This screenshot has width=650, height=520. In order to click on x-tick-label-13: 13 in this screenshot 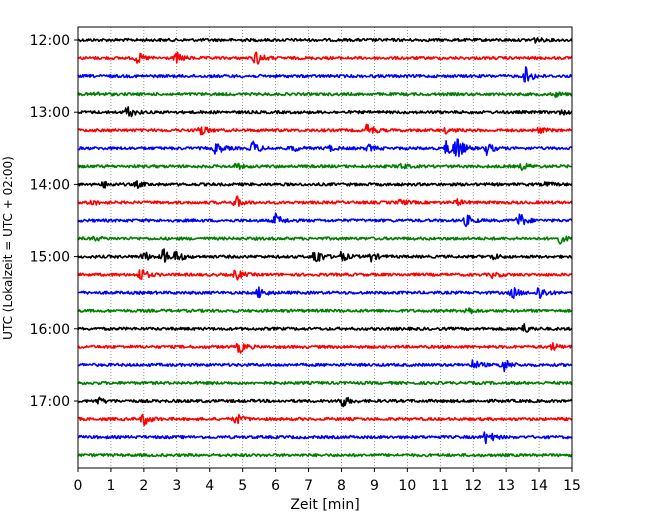, I will do `click(506, 486)`.